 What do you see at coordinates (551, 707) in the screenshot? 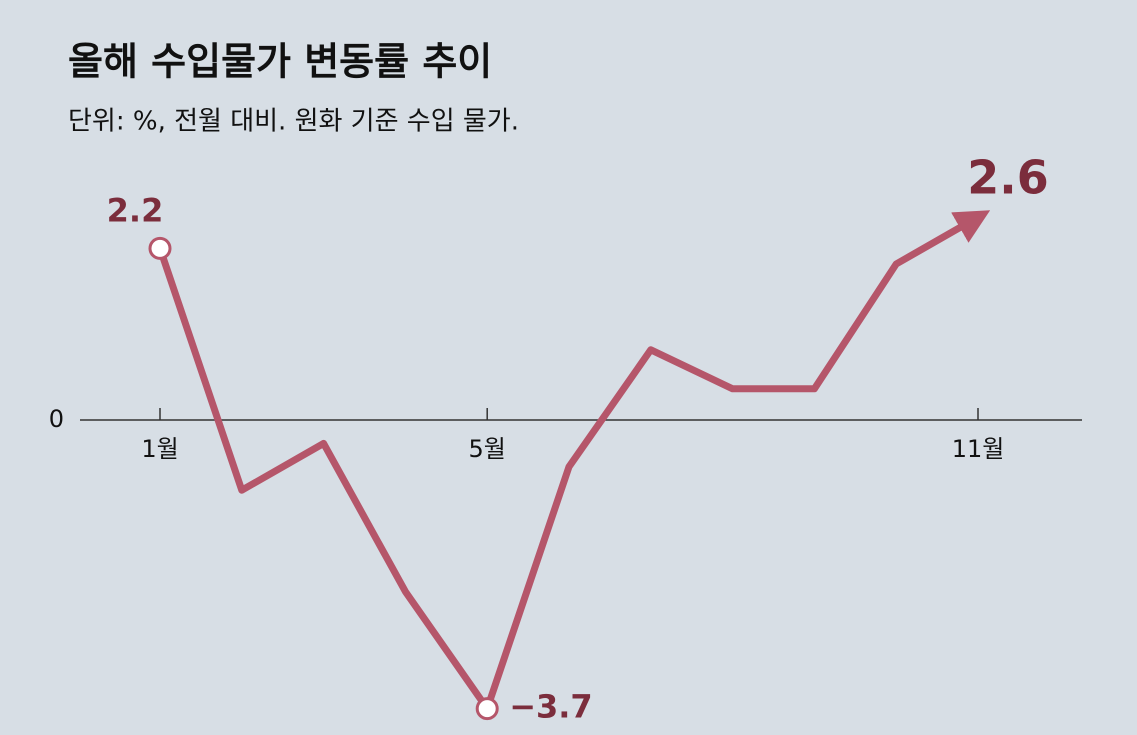
I see `data-label: −3.7` at bounding box center [551, 707].